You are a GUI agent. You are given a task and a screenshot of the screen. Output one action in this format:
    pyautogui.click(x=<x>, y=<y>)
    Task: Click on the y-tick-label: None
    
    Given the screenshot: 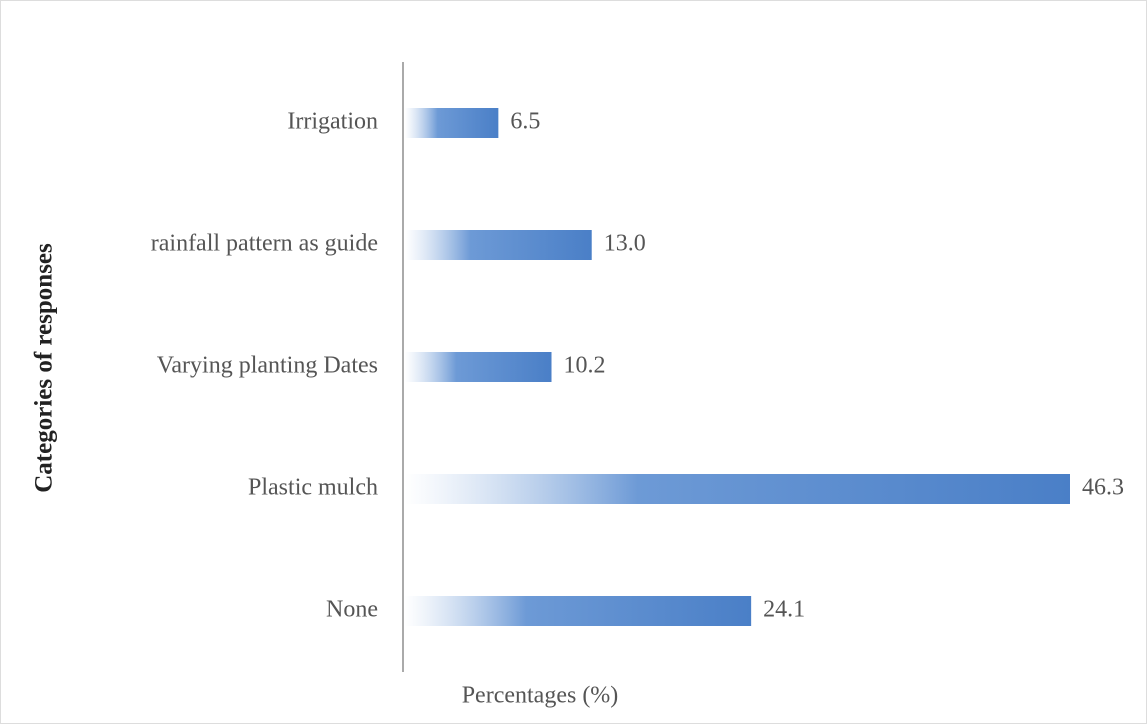 What is the action you would take?
    pyautogui.click(x=352, y=610)
    